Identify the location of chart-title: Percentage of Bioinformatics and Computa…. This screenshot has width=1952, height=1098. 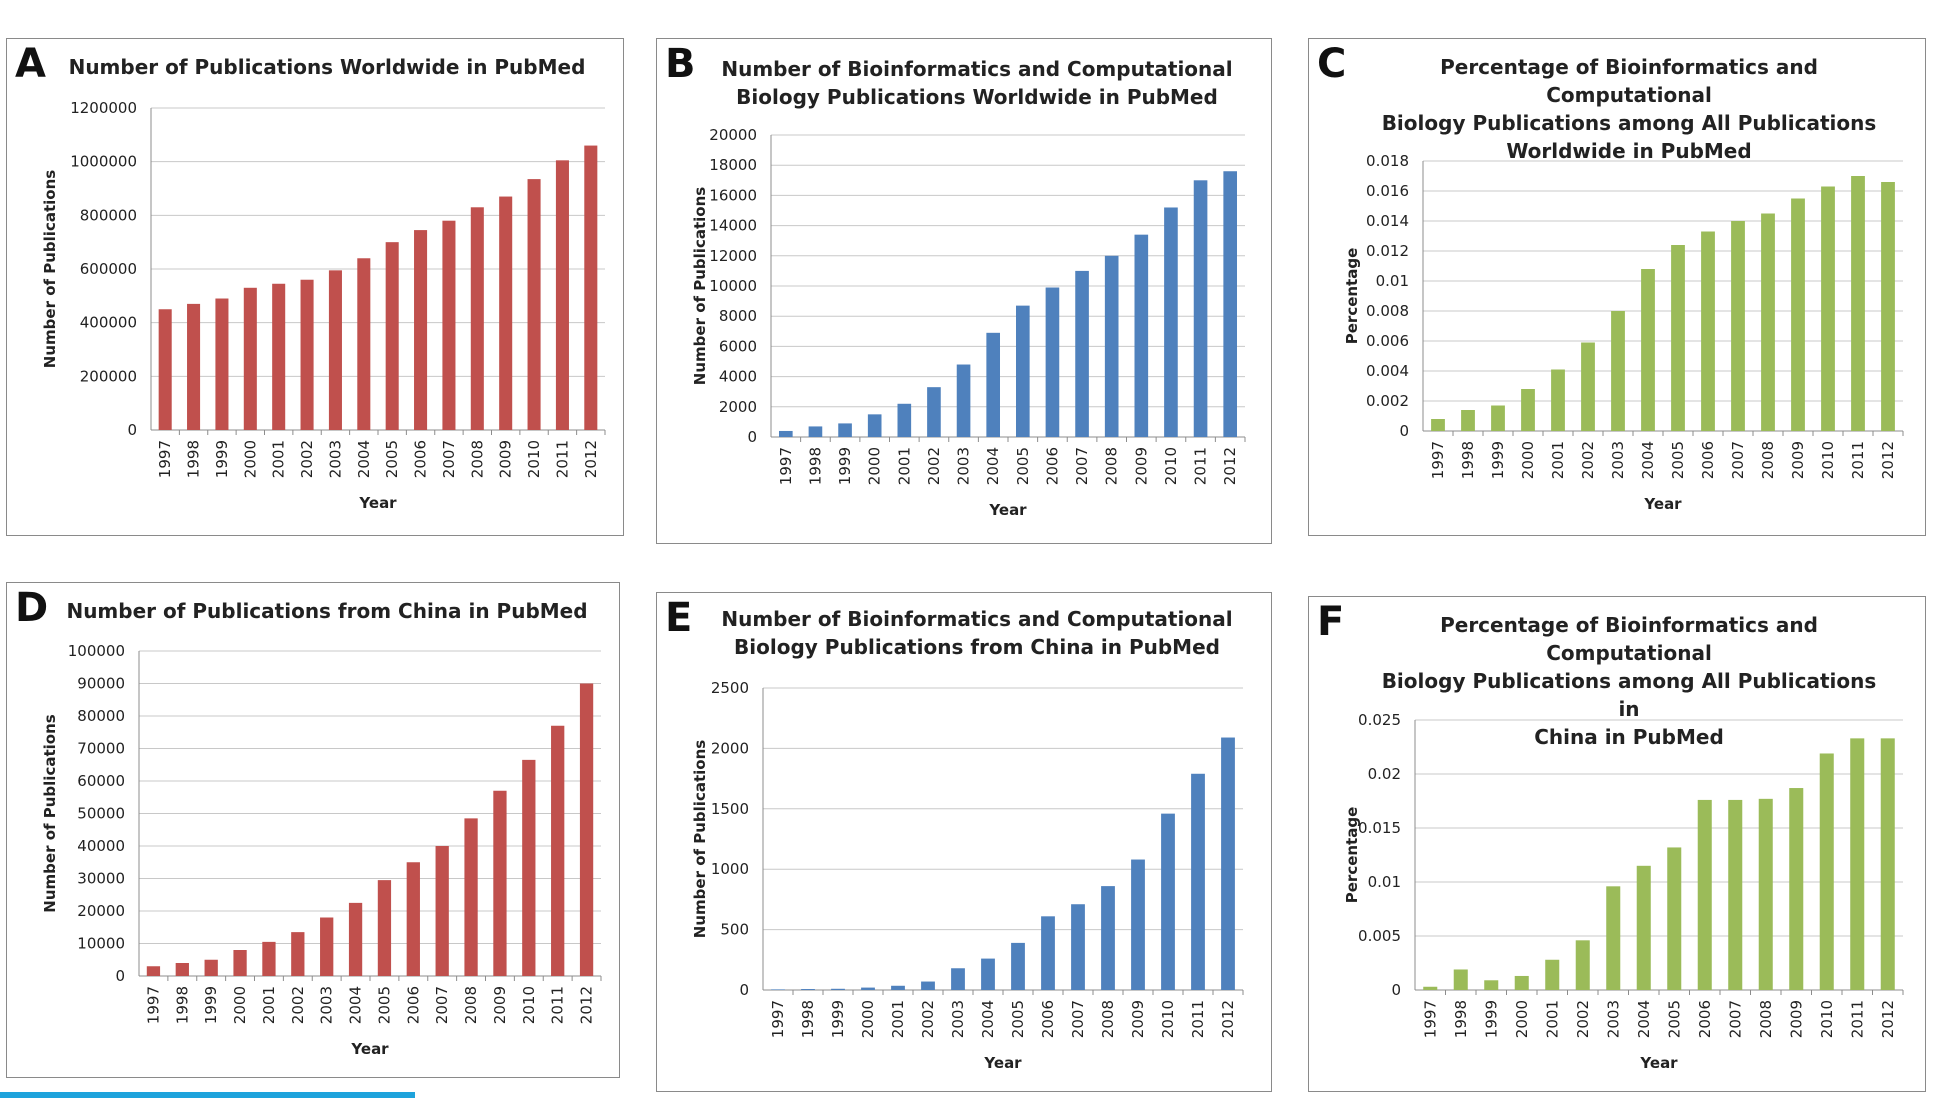
(1629, 109).